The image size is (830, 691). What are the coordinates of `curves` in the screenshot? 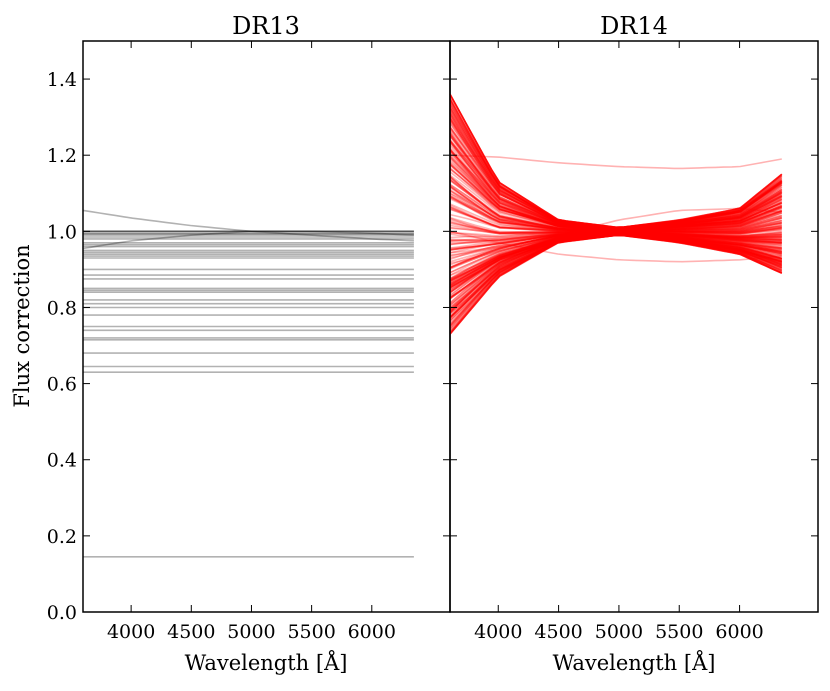 It's located at (616, 214).